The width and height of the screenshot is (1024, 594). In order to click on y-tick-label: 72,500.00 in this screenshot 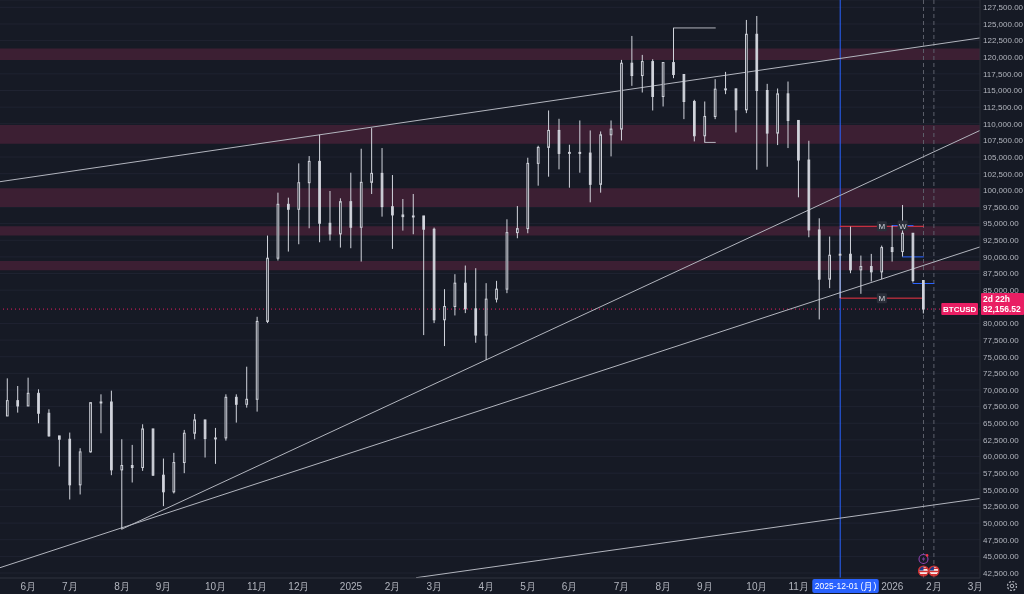, I will do `click(1001, 374)`.